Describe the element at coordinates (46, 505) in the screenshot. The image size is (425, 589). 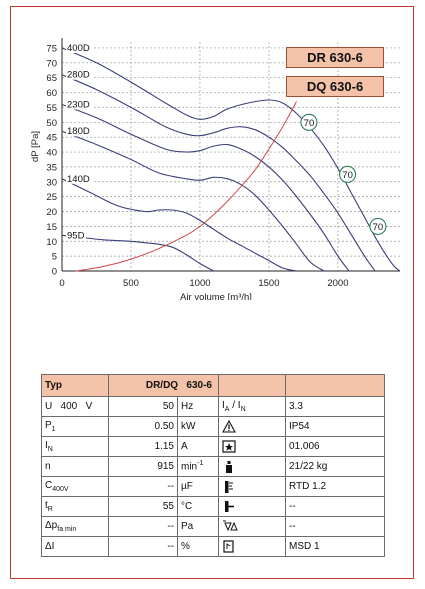
I see `param-label: t` at that location.